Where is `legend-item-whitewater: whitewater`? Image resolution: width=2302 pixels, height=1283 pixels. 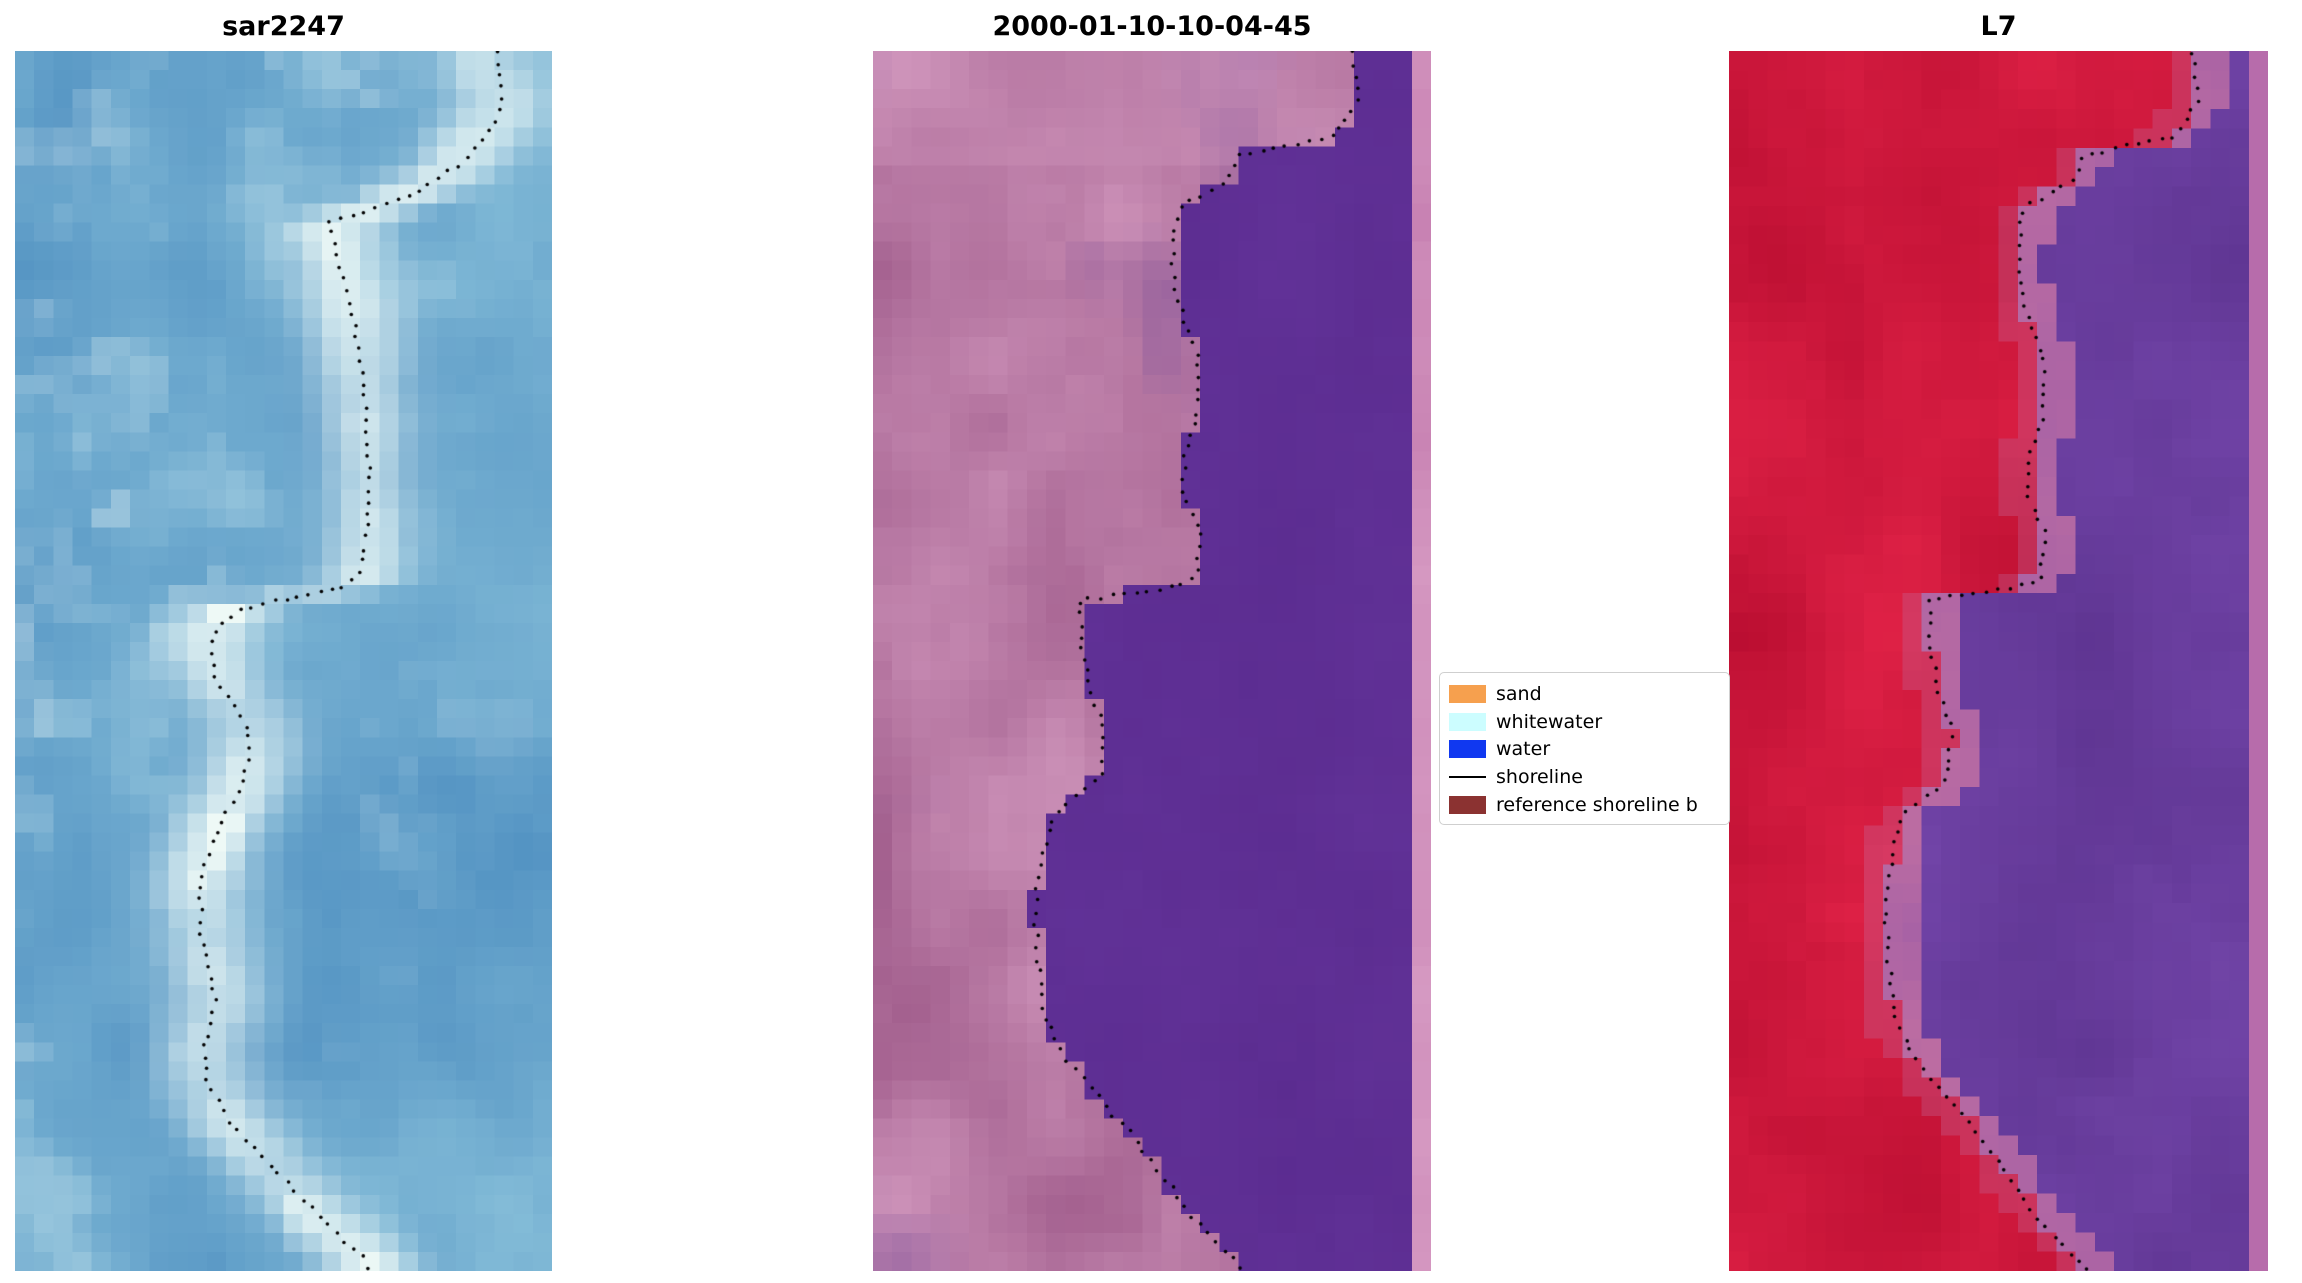
legend-item-whitewater: whitewater is located at coordinates (1584, 722).